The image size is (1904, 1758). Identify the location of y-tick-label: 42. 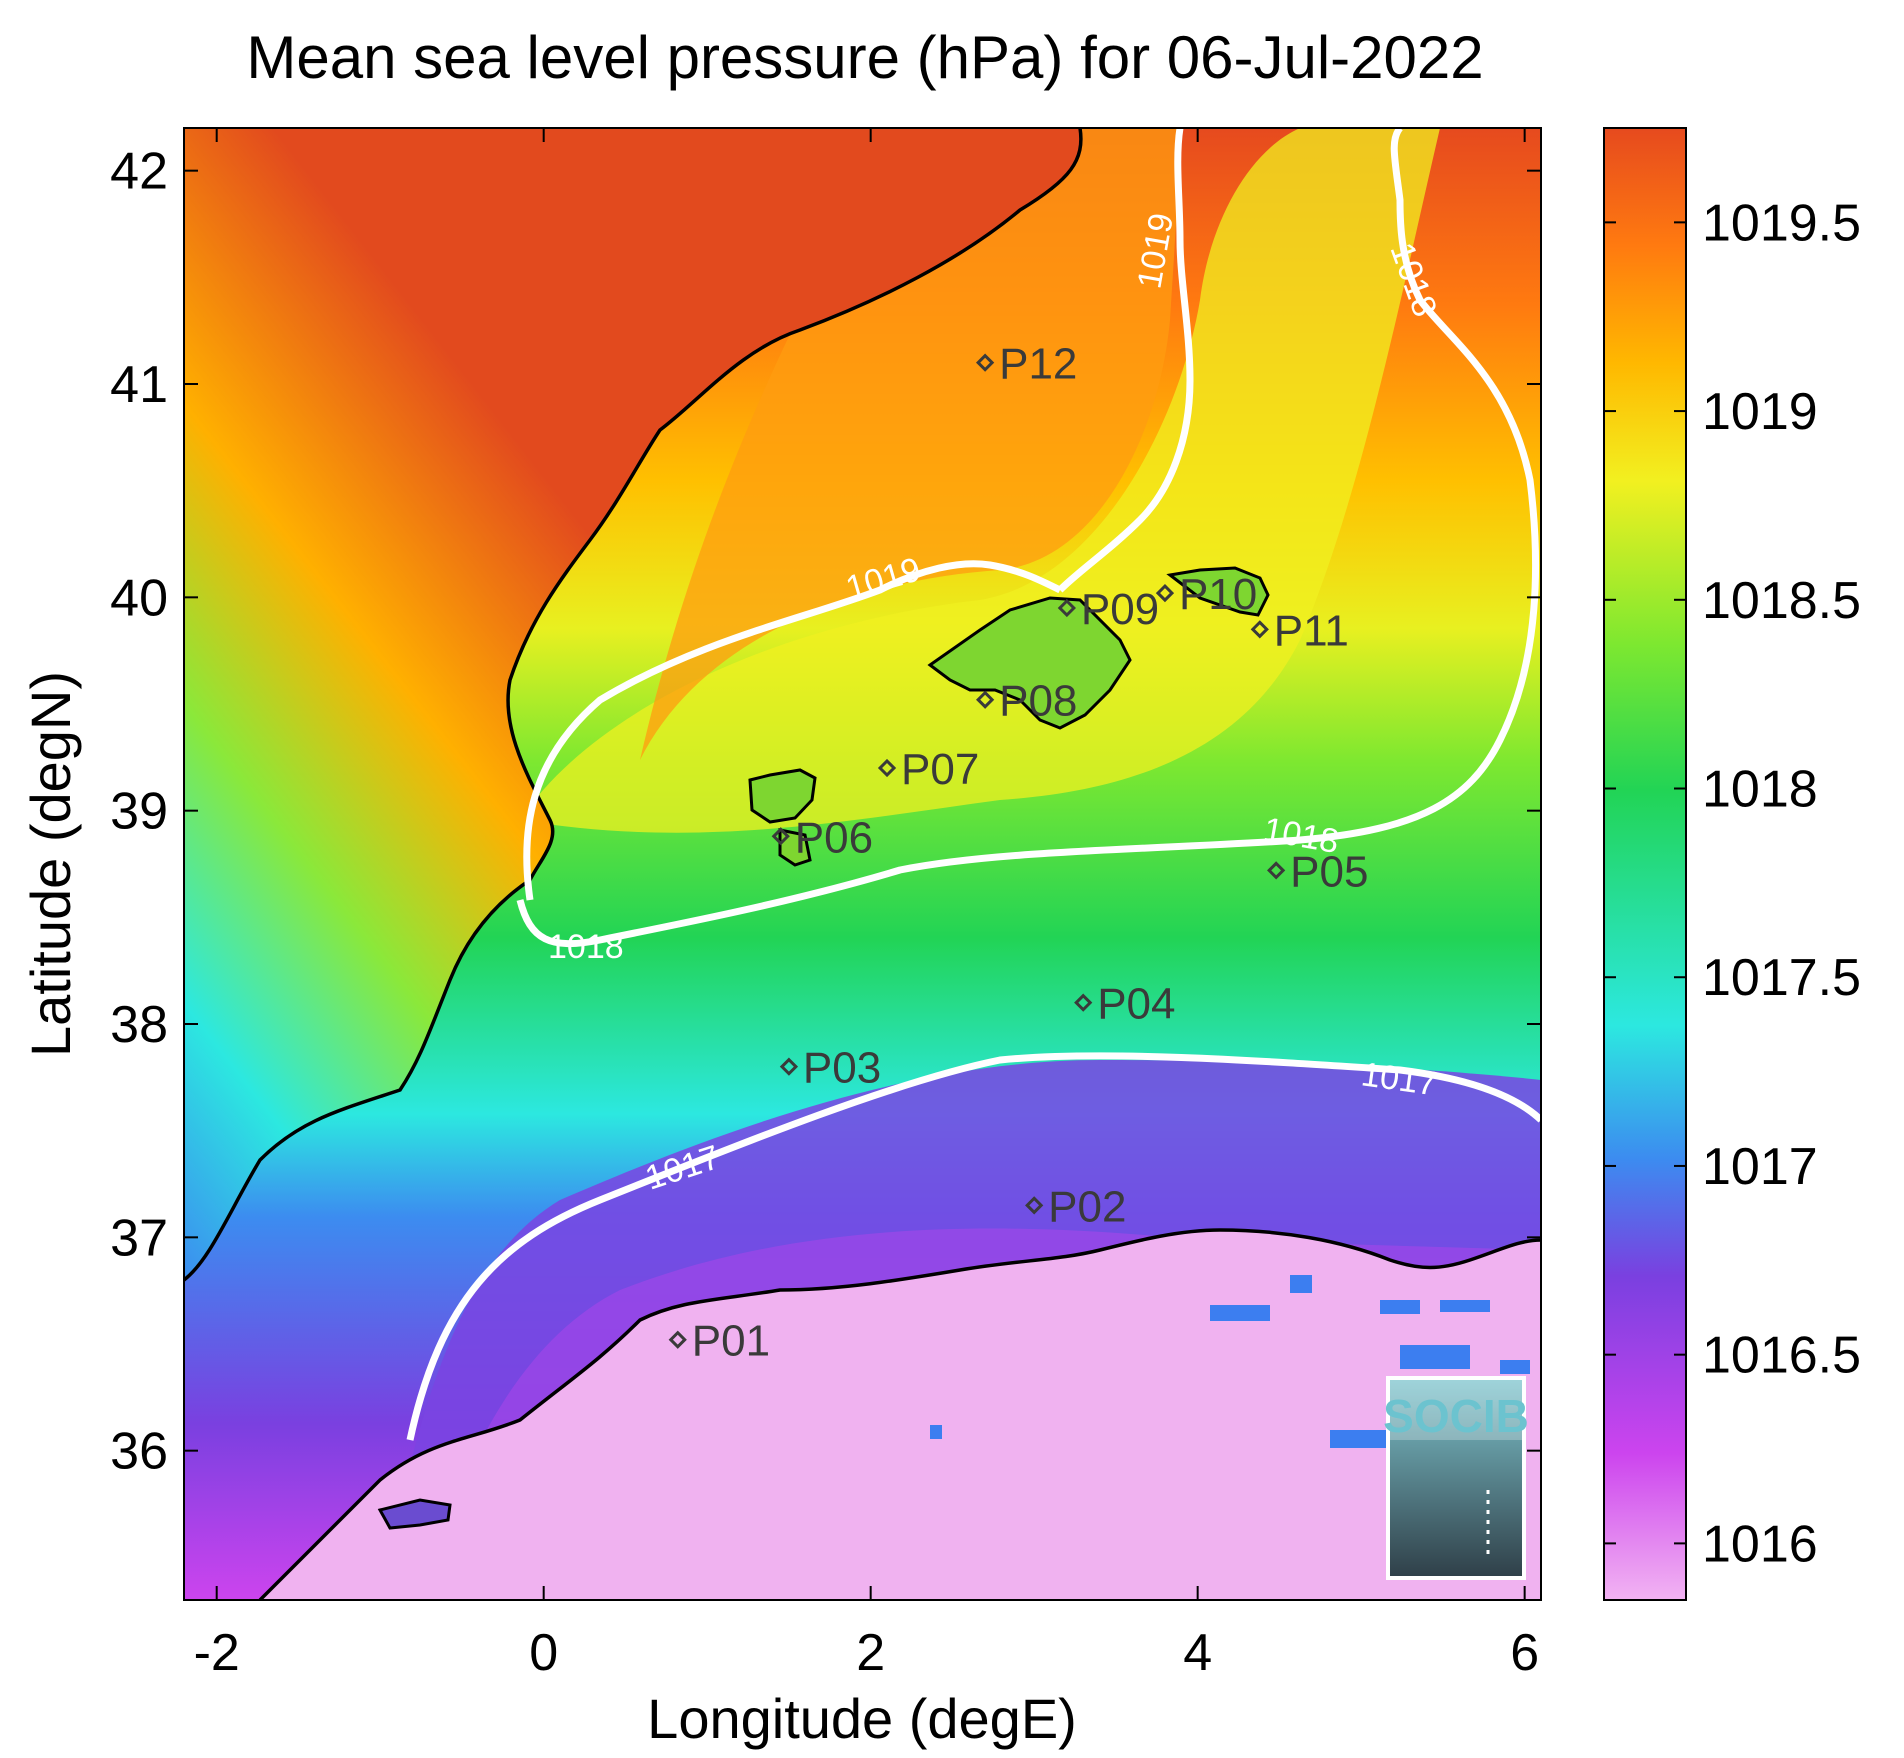
(139, 172).